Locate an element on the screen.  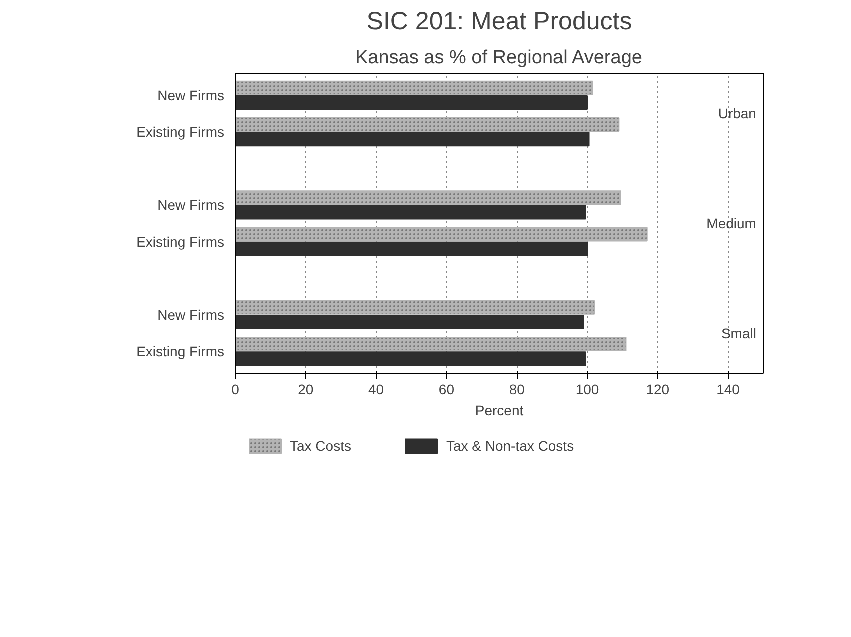
x-tick-label: 100 is located at coordinates (588, 390).